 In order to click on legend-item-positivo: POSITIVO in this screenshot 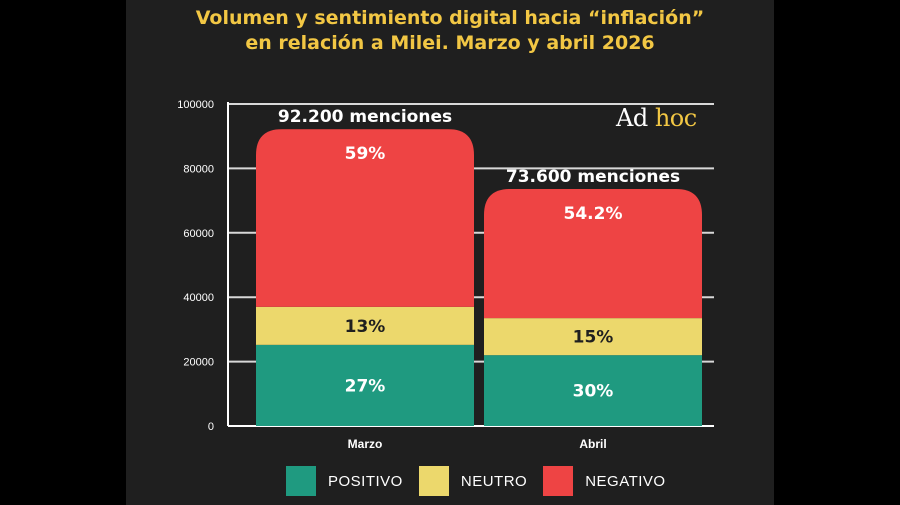, I will do `click(344, 481)`.